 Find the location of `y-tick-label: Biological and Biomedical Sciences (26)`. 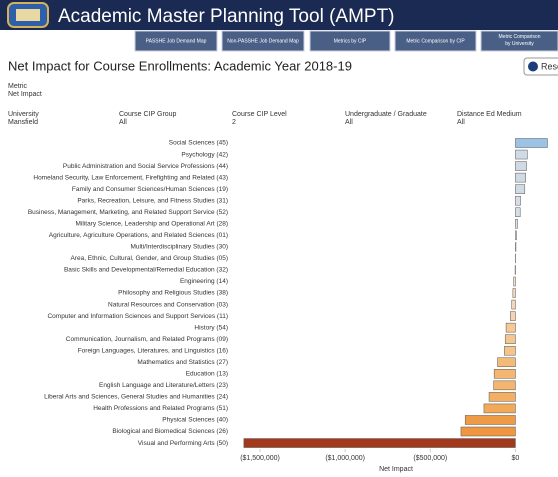

y-tick-label: Biological and Biomedical Sciences (26) is located at coordinates (170, 431).